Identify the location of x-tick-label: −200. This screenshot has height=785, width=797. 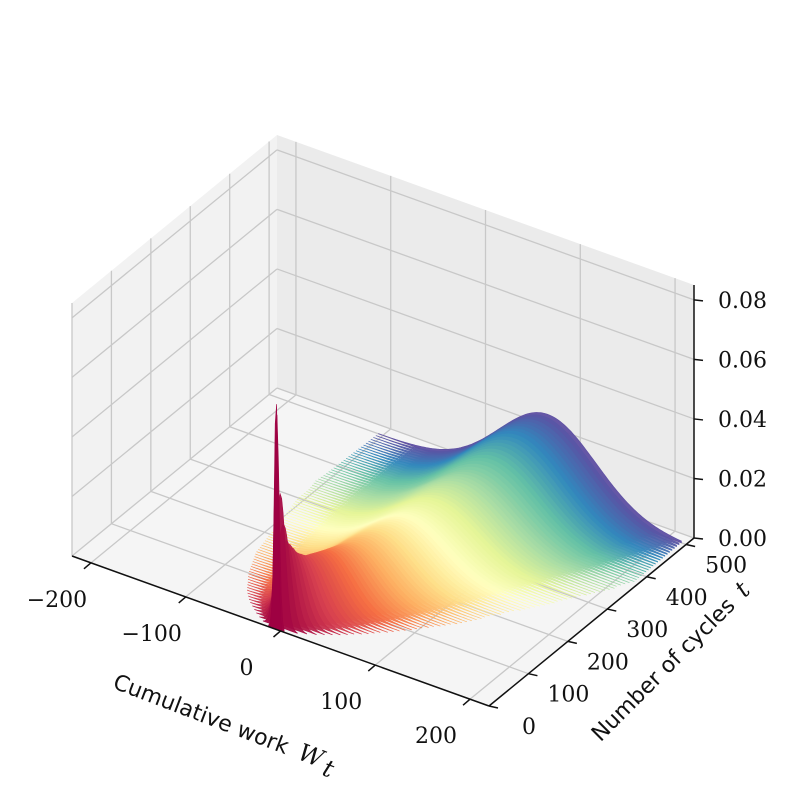
(57, 600).